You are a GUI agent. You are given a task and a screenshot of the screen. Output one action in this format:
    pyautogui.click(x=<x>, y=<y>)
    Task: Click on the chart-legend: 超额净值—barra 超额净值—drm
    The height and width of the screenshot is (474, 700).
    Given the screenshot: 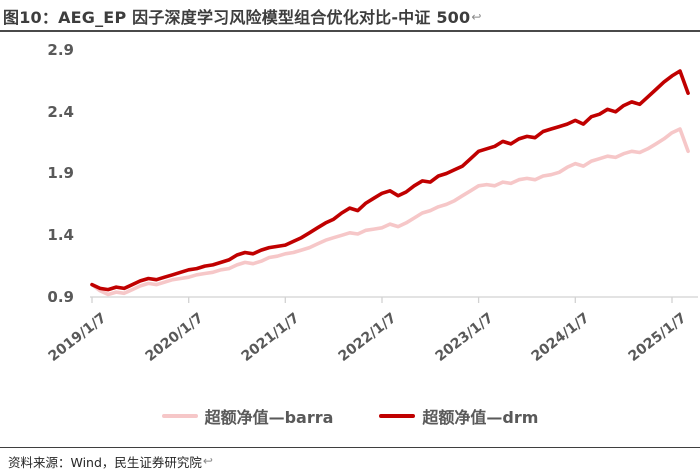 What is the action you would take?
    pyautogui.click(x=350, y=416)
    